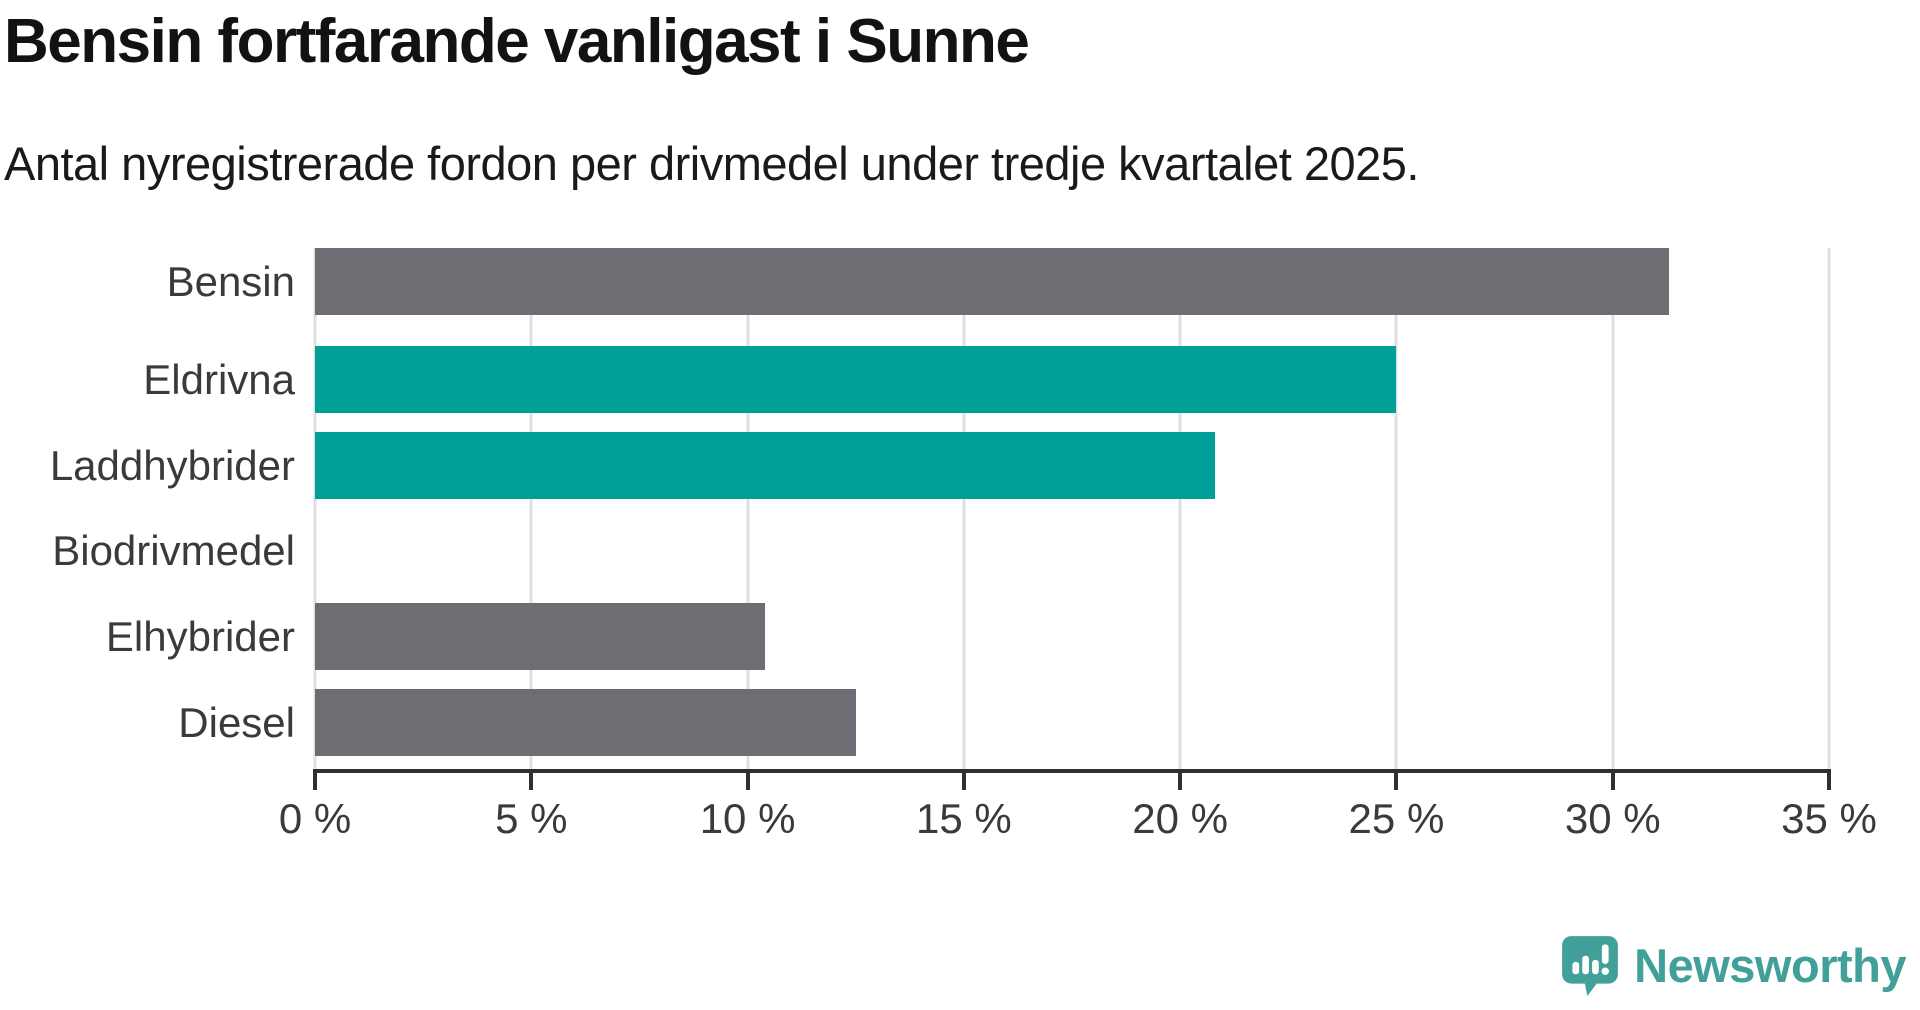 Image resolution: width=1920 pixels, height=1010 pixels. I want to click on bar-row-diesel: Diesel, so click(1003, 722).